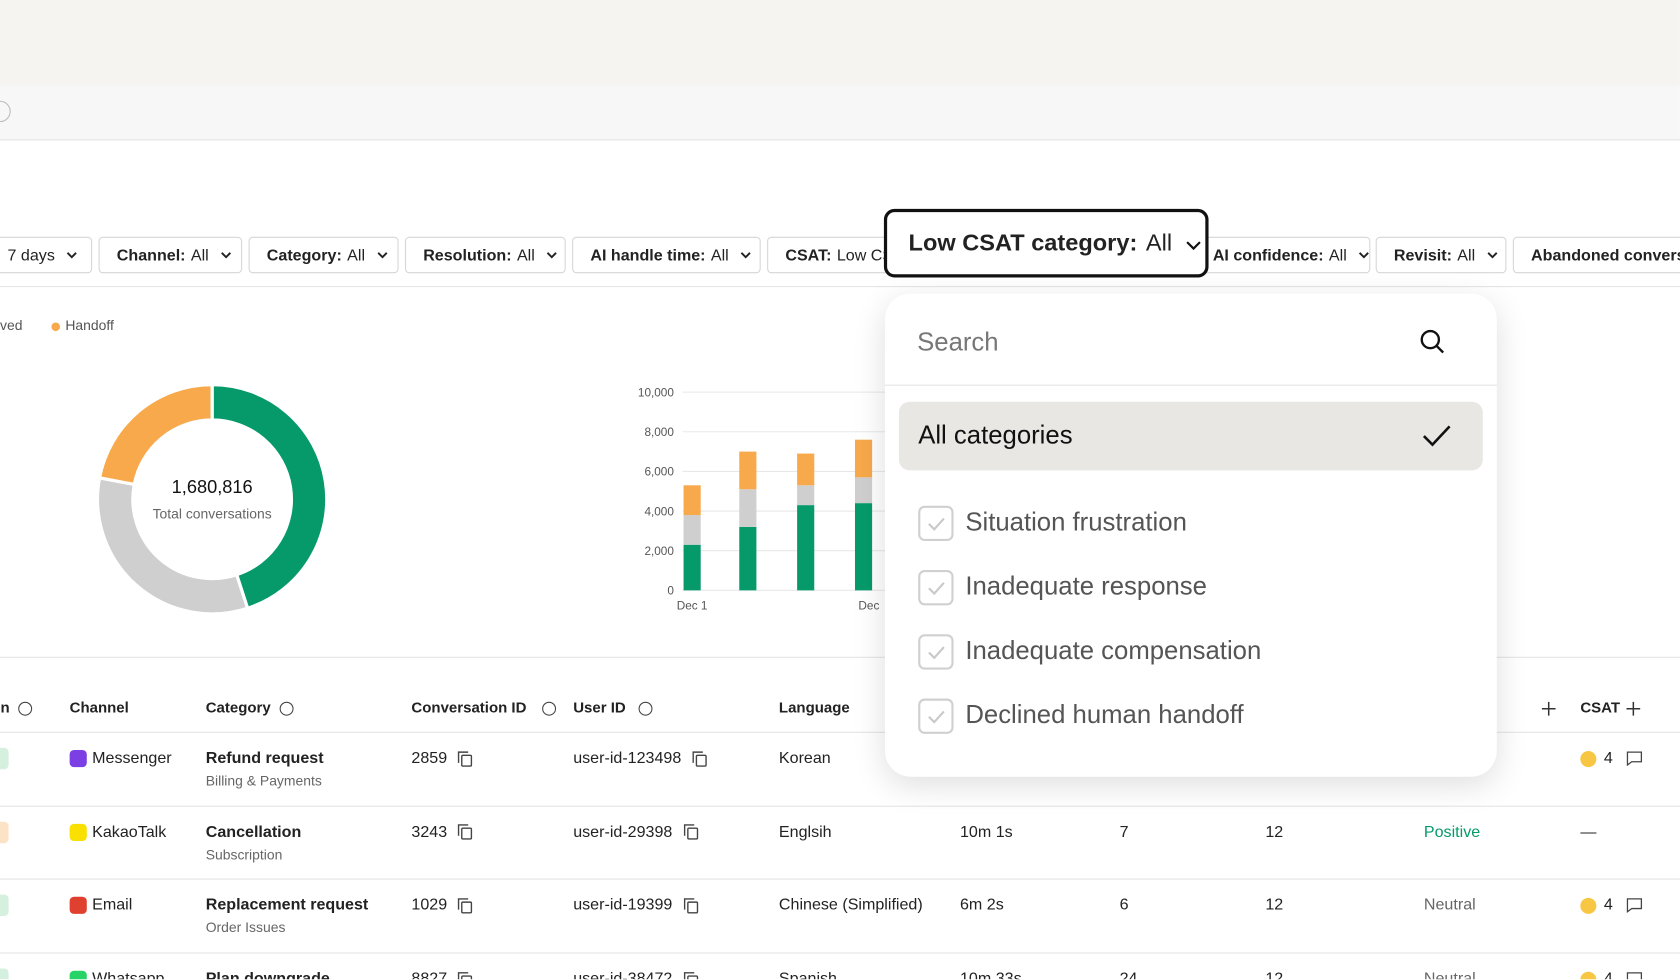 The image size is (1680, 980). What do you see at coordinates (648, 255) in the screenshot?
I see `filter-label: AI handle time:` at bounding box center [648, 255].